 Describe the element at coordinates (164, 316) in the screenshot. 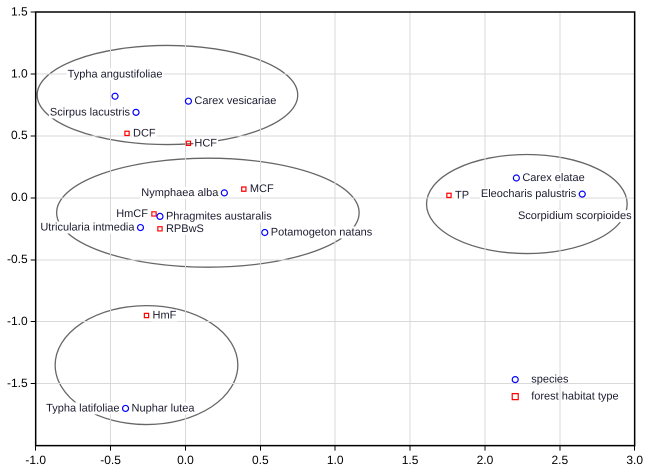

I see `annotation: HmF` at that location.